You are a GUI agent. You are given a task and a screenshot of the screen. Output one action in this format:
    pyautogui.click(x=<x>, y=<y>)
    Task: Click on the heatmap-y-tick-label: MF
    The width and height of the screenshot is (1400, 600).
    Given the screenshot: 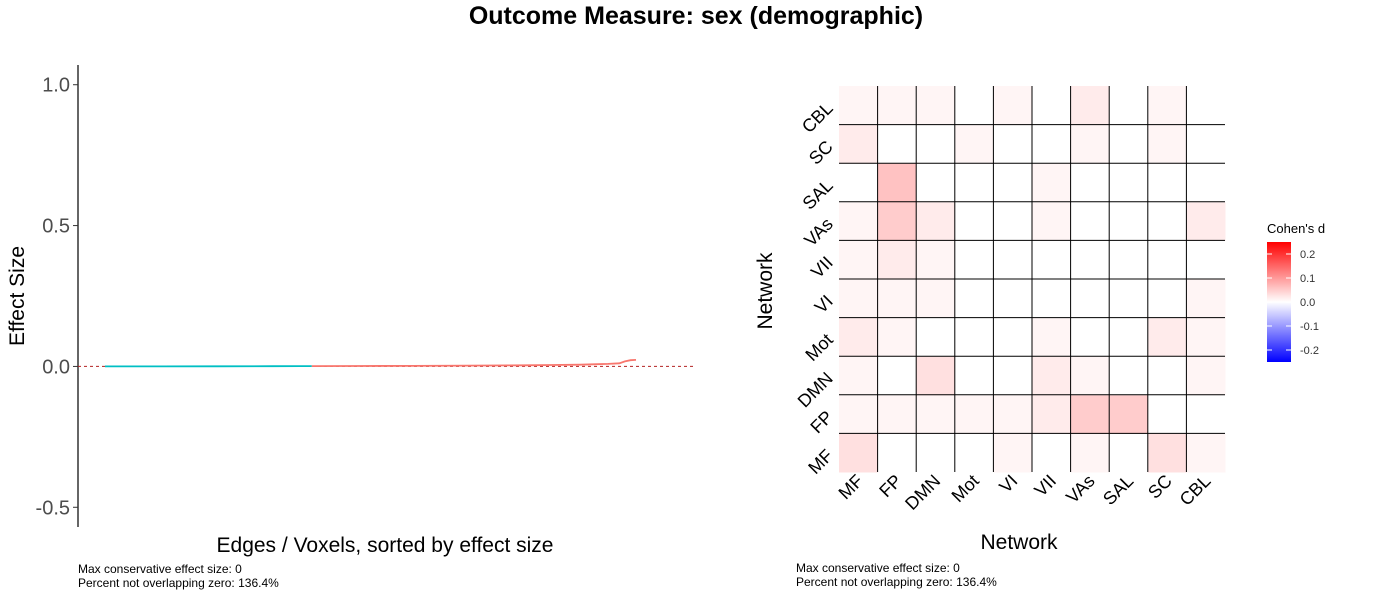 What is the action you would take?
    pyautogui.click(x=820, y=461)
    